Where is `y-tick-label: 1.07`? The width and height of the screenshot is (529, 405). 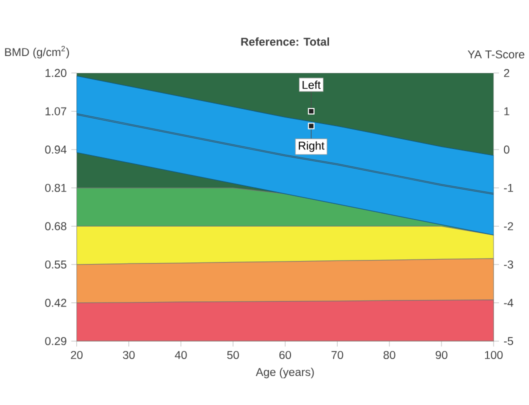
y-tick-label: 1.07 is located at coordinates (56, 111).